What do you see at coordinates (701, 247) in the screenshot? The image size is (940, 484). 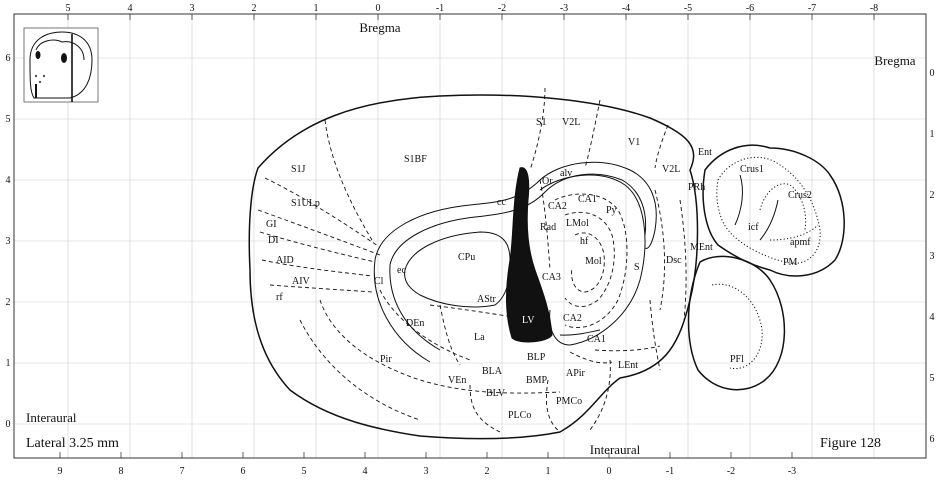 I see `region-label-ment: MEnt` at bounding box center [701, 247].